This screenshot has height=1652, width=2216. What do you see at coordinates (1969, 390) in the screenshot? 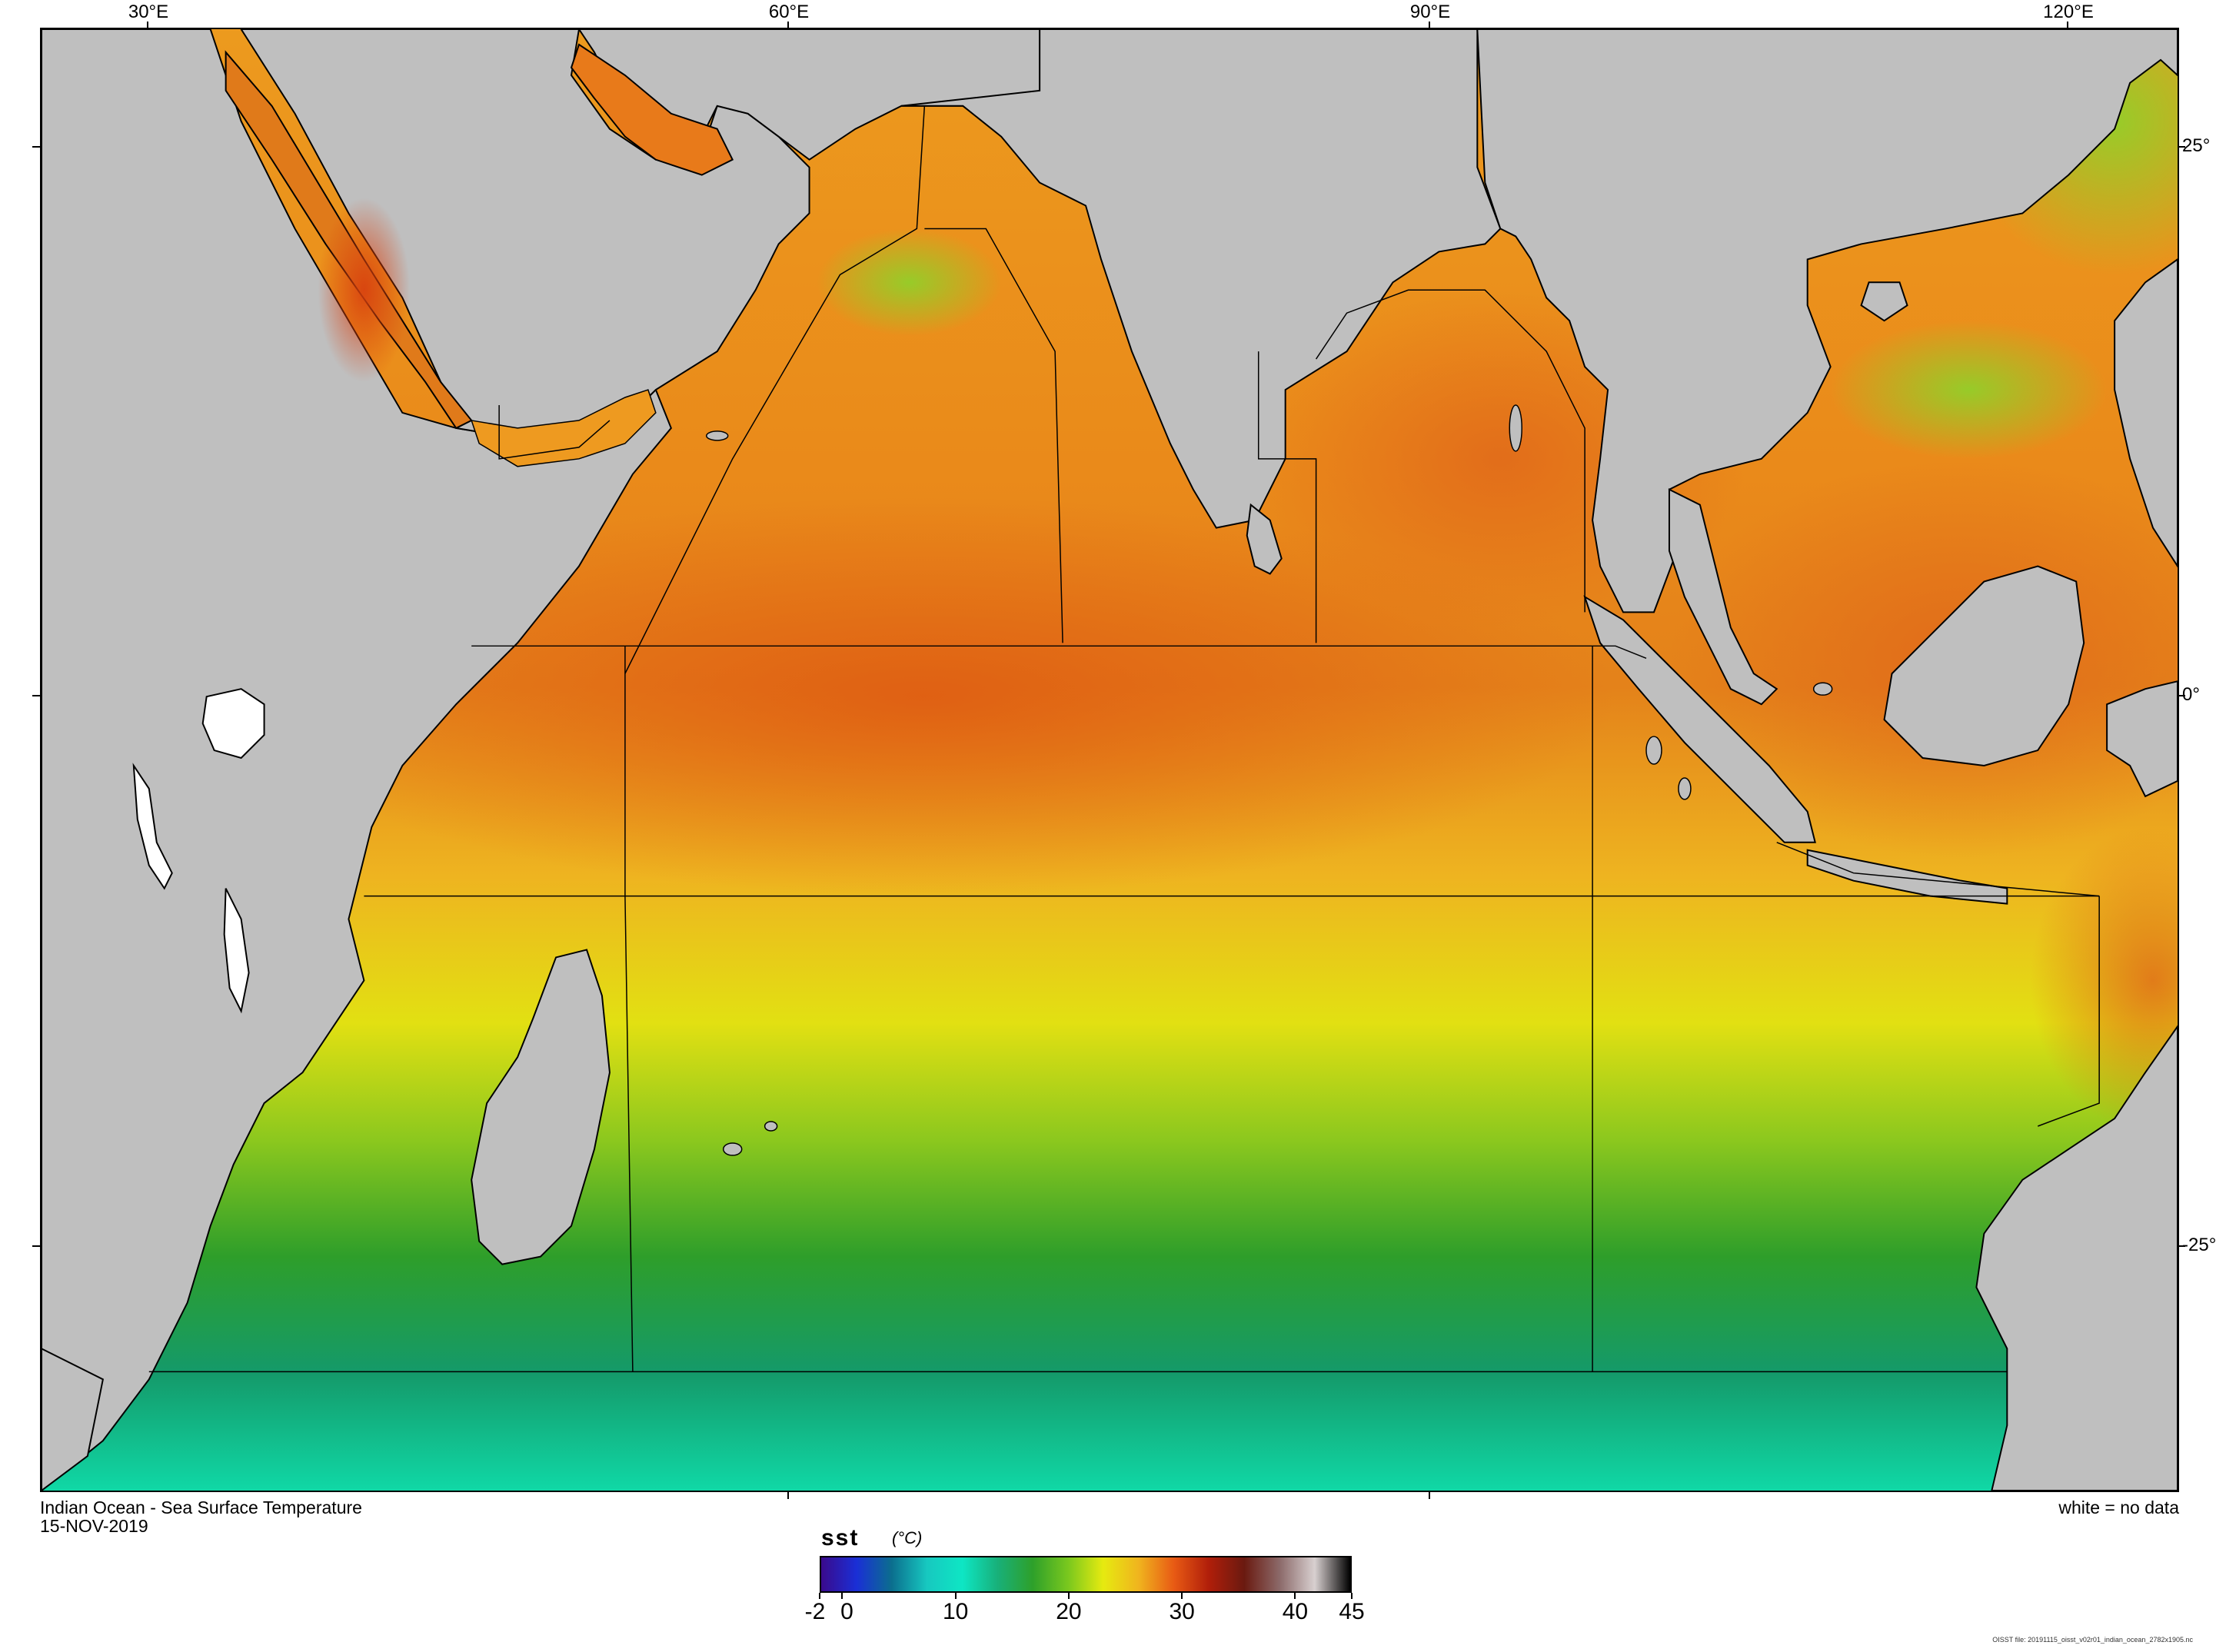
I see `green-patch-south-china-sea` at bounding box center [1969, 390].